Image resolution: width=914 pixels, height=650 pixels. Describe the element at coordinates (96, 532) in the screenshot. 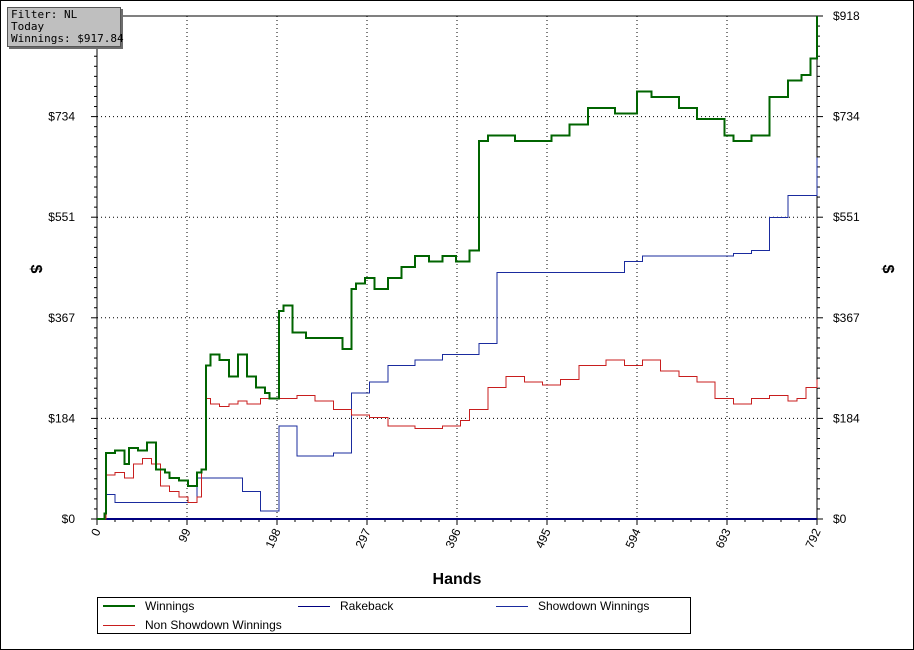

I see `x-tick-label: 0` at that location.